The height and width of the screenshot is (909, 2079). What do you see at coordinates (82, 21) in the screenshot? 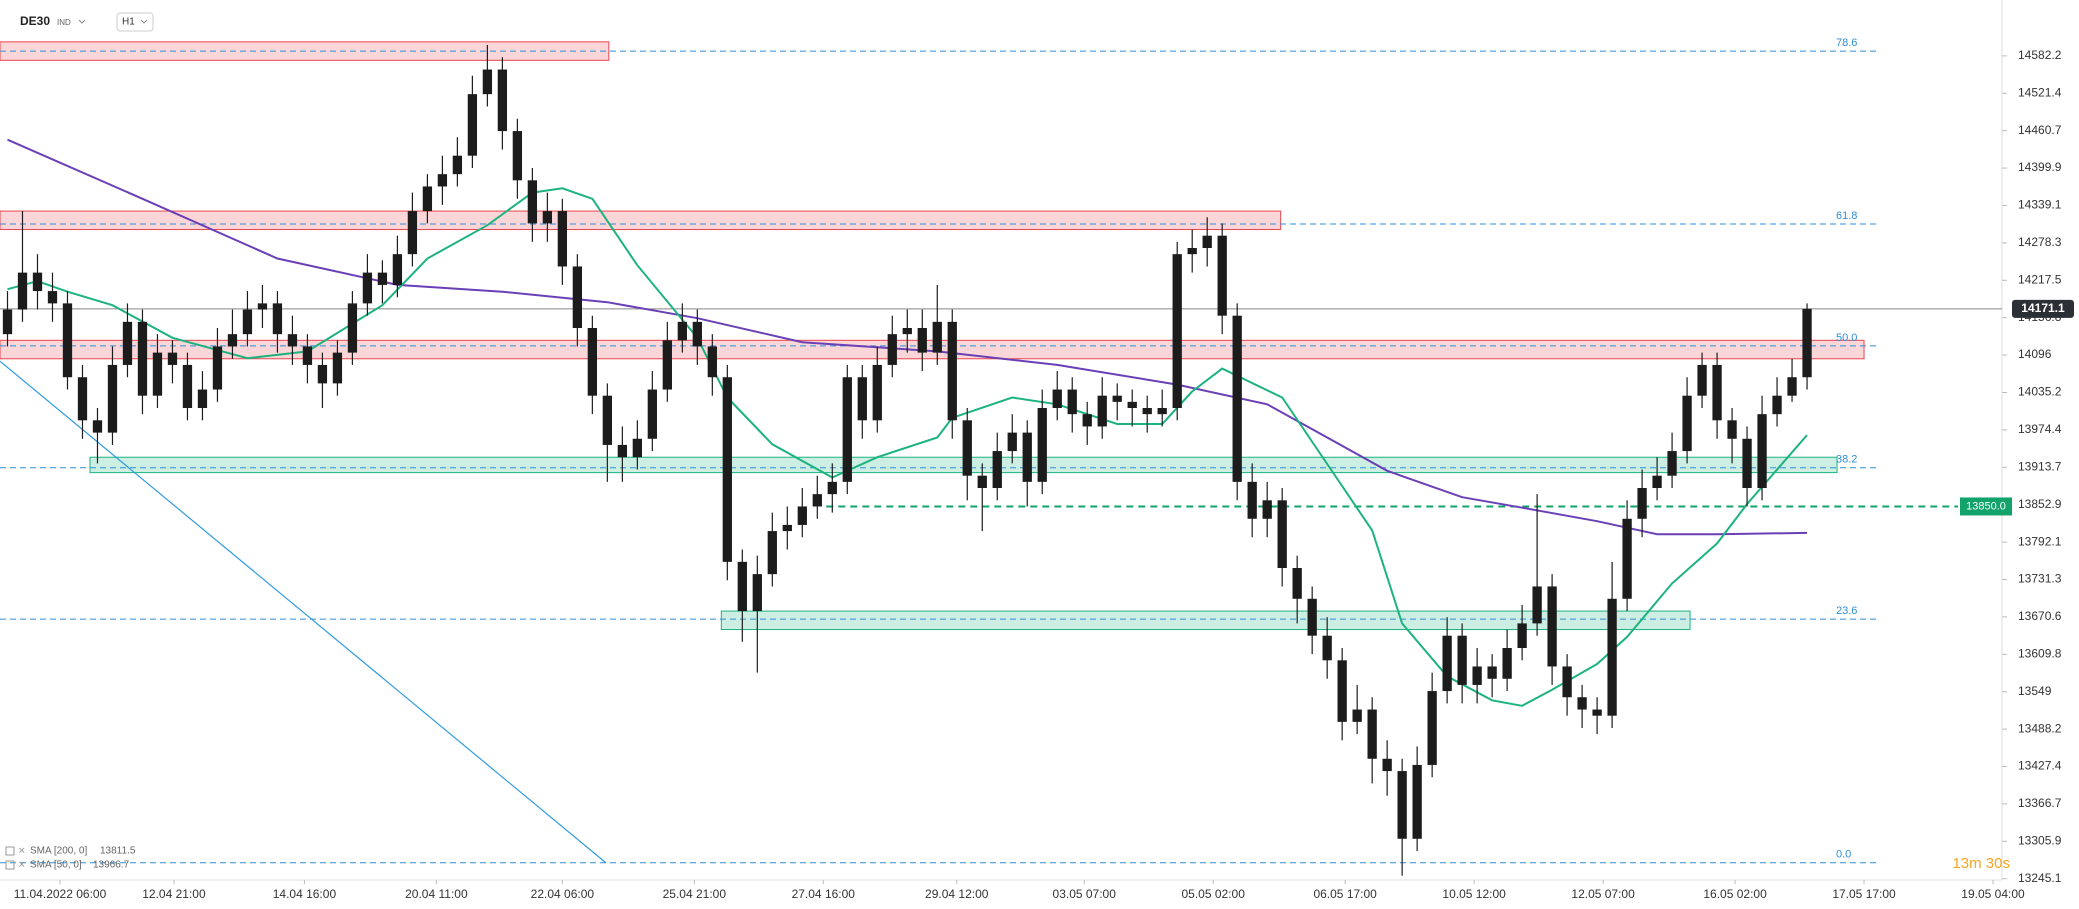
I see `symbol-dropdown` at bounding box center [82, 21].